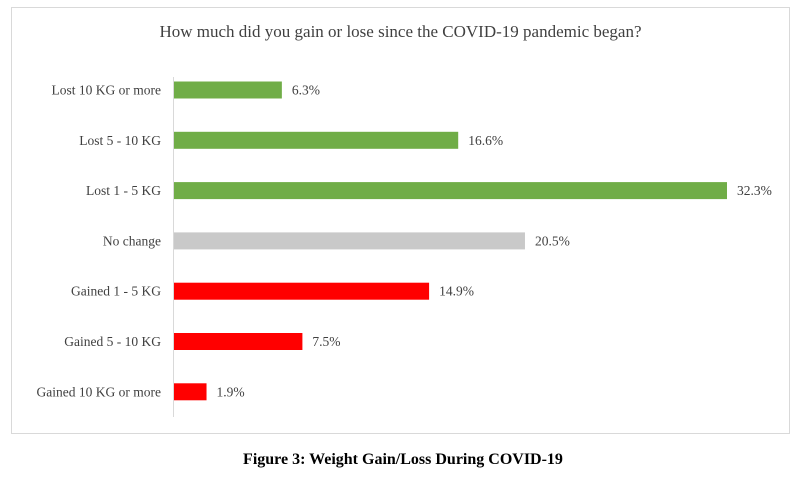  I want to click on category-label: Lost 1 - 5 KG, so click(123, 190).